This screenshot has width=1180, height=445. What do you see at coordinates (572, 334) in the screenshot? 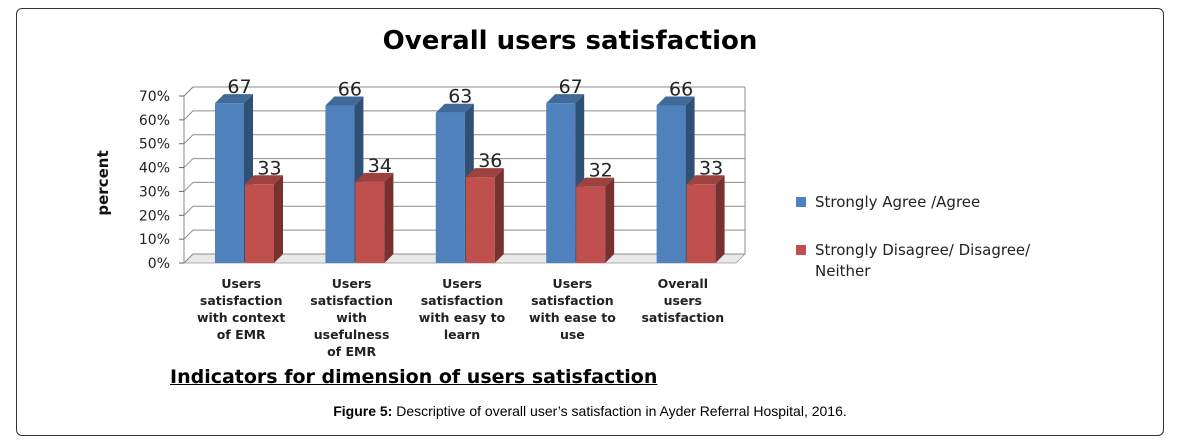
I see `x-tick-label-line: use` at bounding box center [572, 334].